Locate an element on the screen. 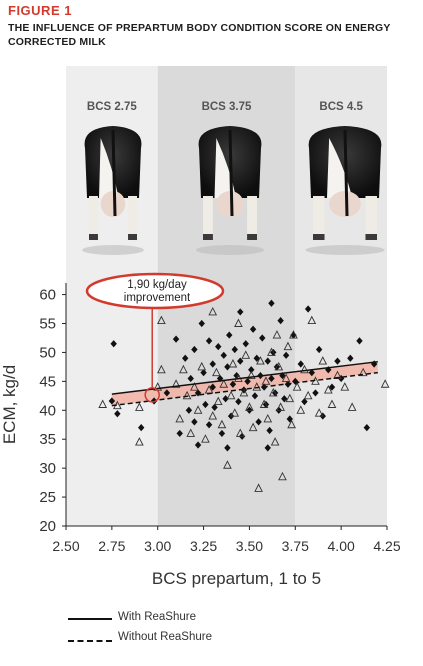 The width and height of the screenshot is (423, 666). x-tick-label: 3.00 is located at coordinates (157, 546).